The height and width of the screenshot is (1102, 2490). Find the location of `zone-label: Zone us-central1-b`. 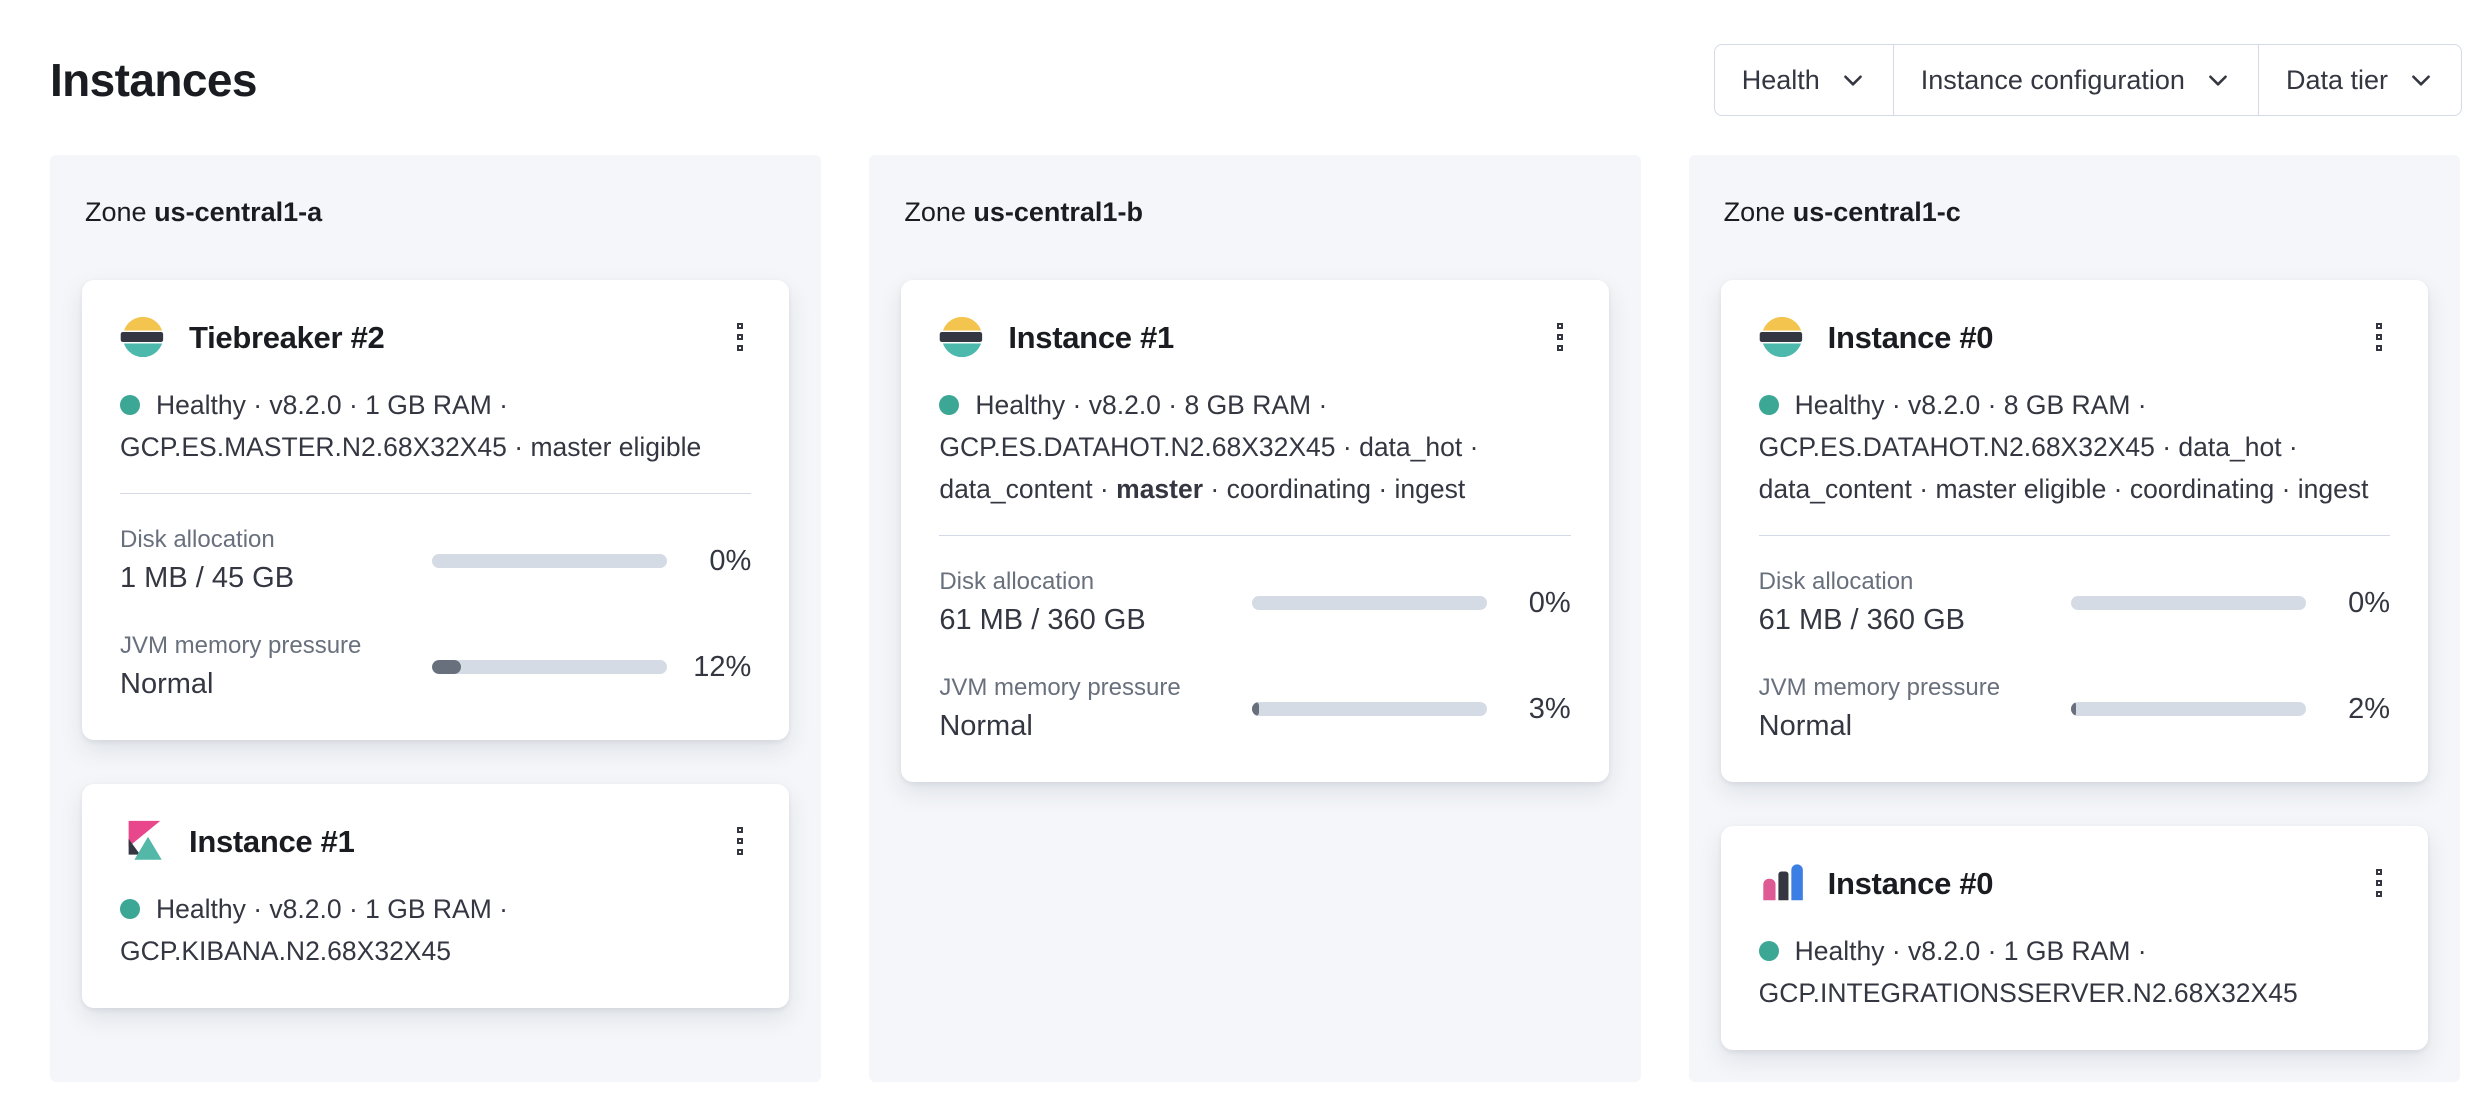

zone-label: Zone us-central1-b is located at coordinates (1023, 212).